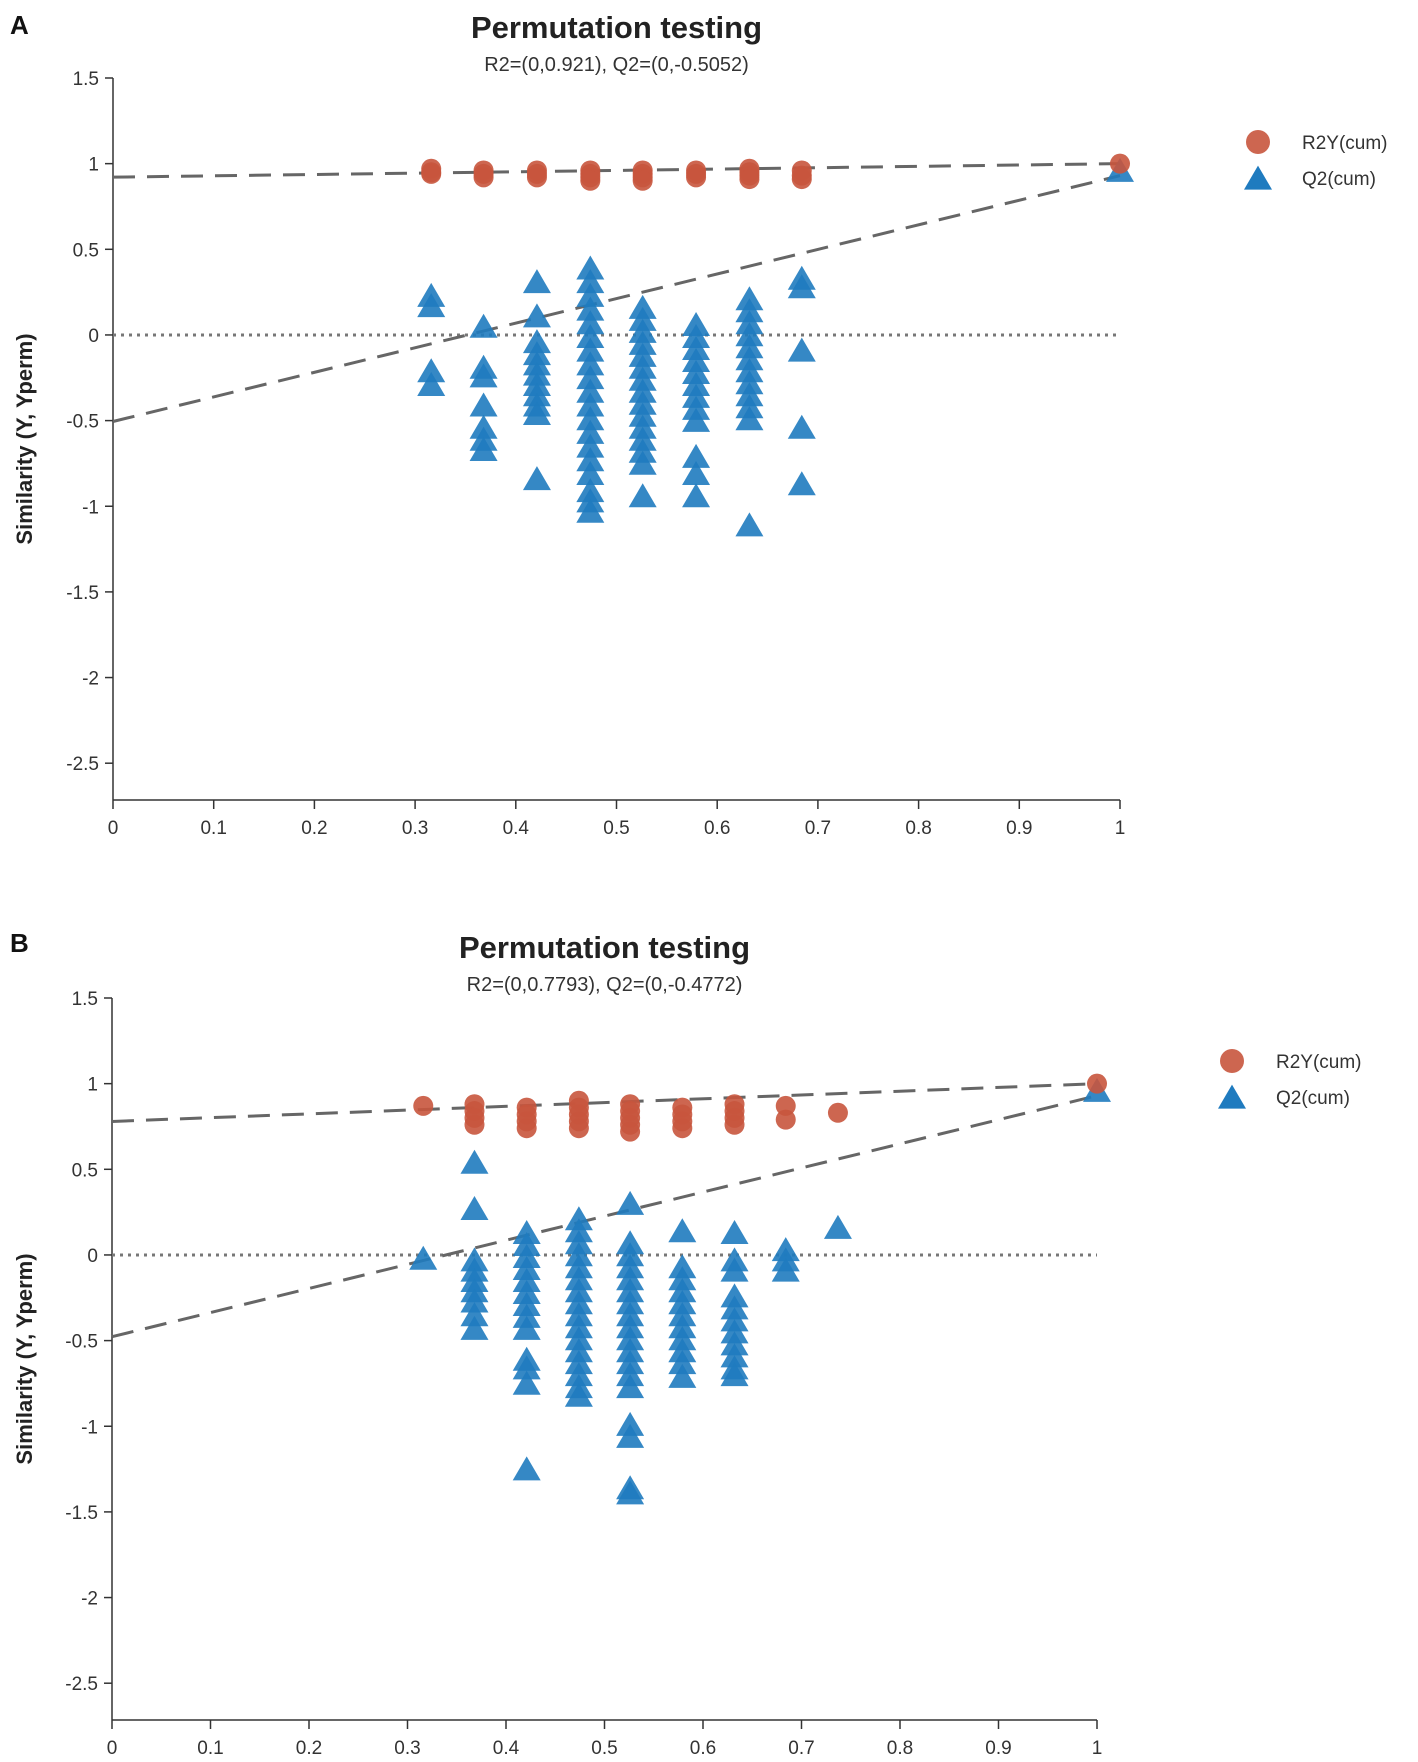  Describe the element at coordinates (1232, 1061) in the screenshot. I see `legend-r2-marker` at that location.